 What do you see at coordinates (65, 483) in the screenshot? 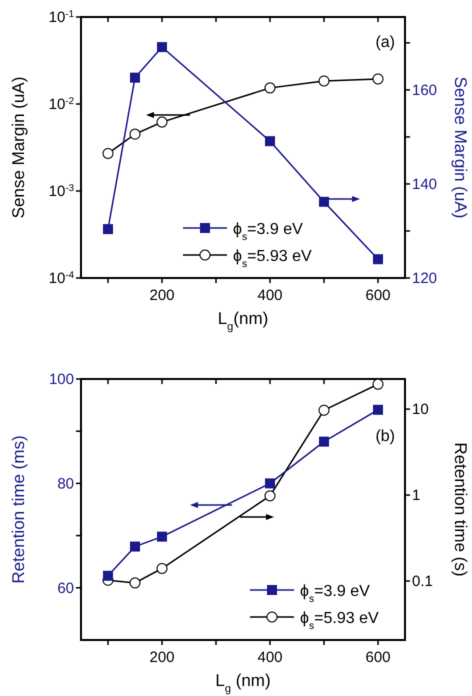
I see `y-tick-label: 80` at bounding box center [65, 483].